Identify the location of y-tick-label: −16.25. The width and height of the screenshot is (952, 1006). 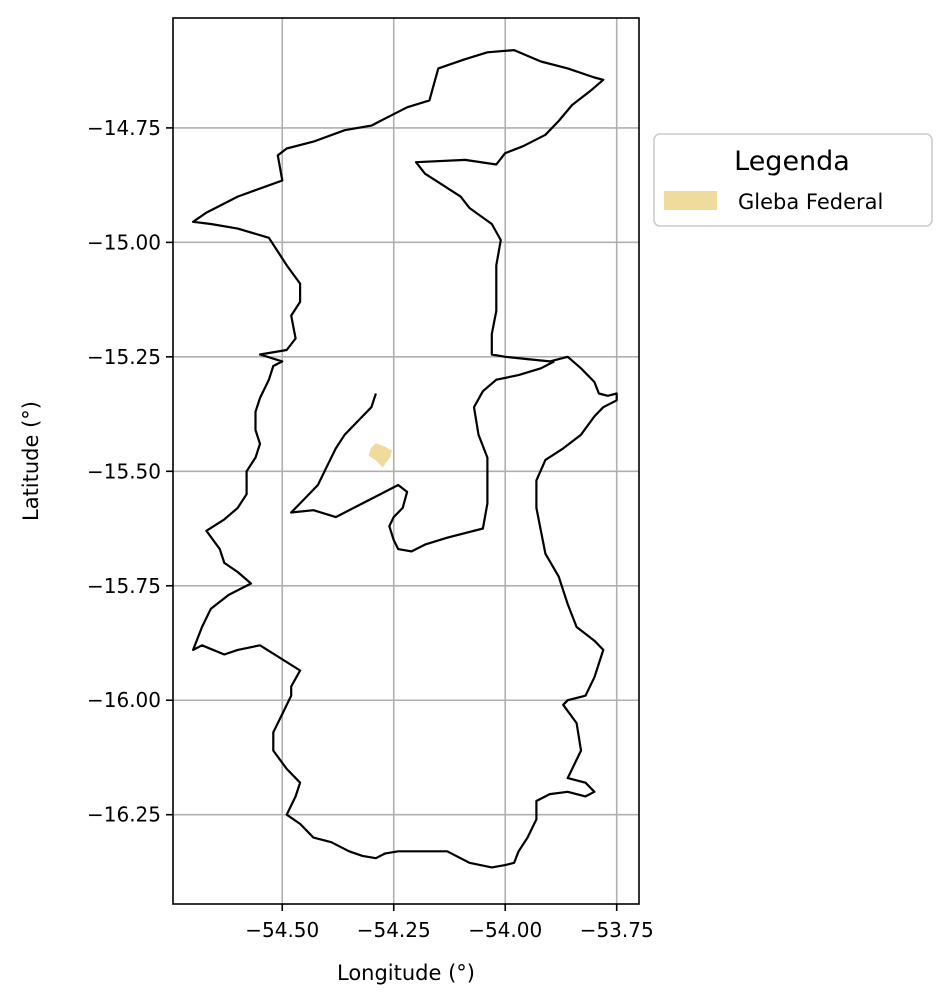
(124, 815).